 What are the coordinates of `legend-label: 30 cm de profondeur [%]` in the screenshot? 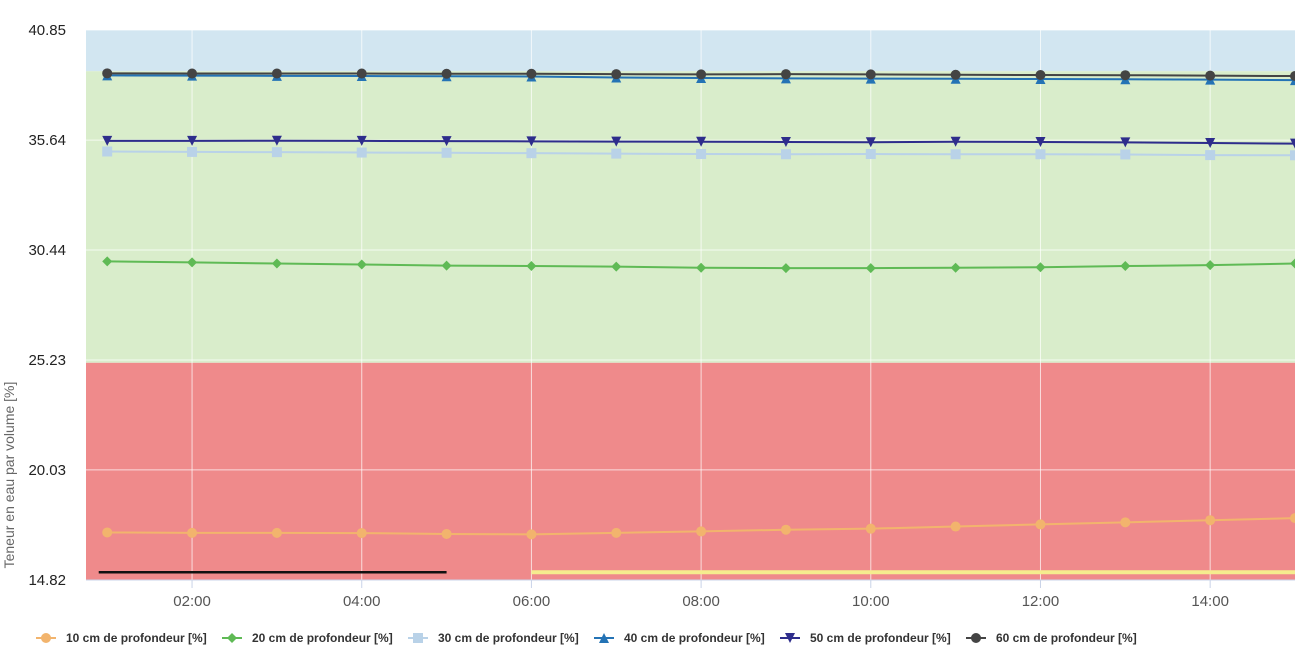 It's located at (508, 638).